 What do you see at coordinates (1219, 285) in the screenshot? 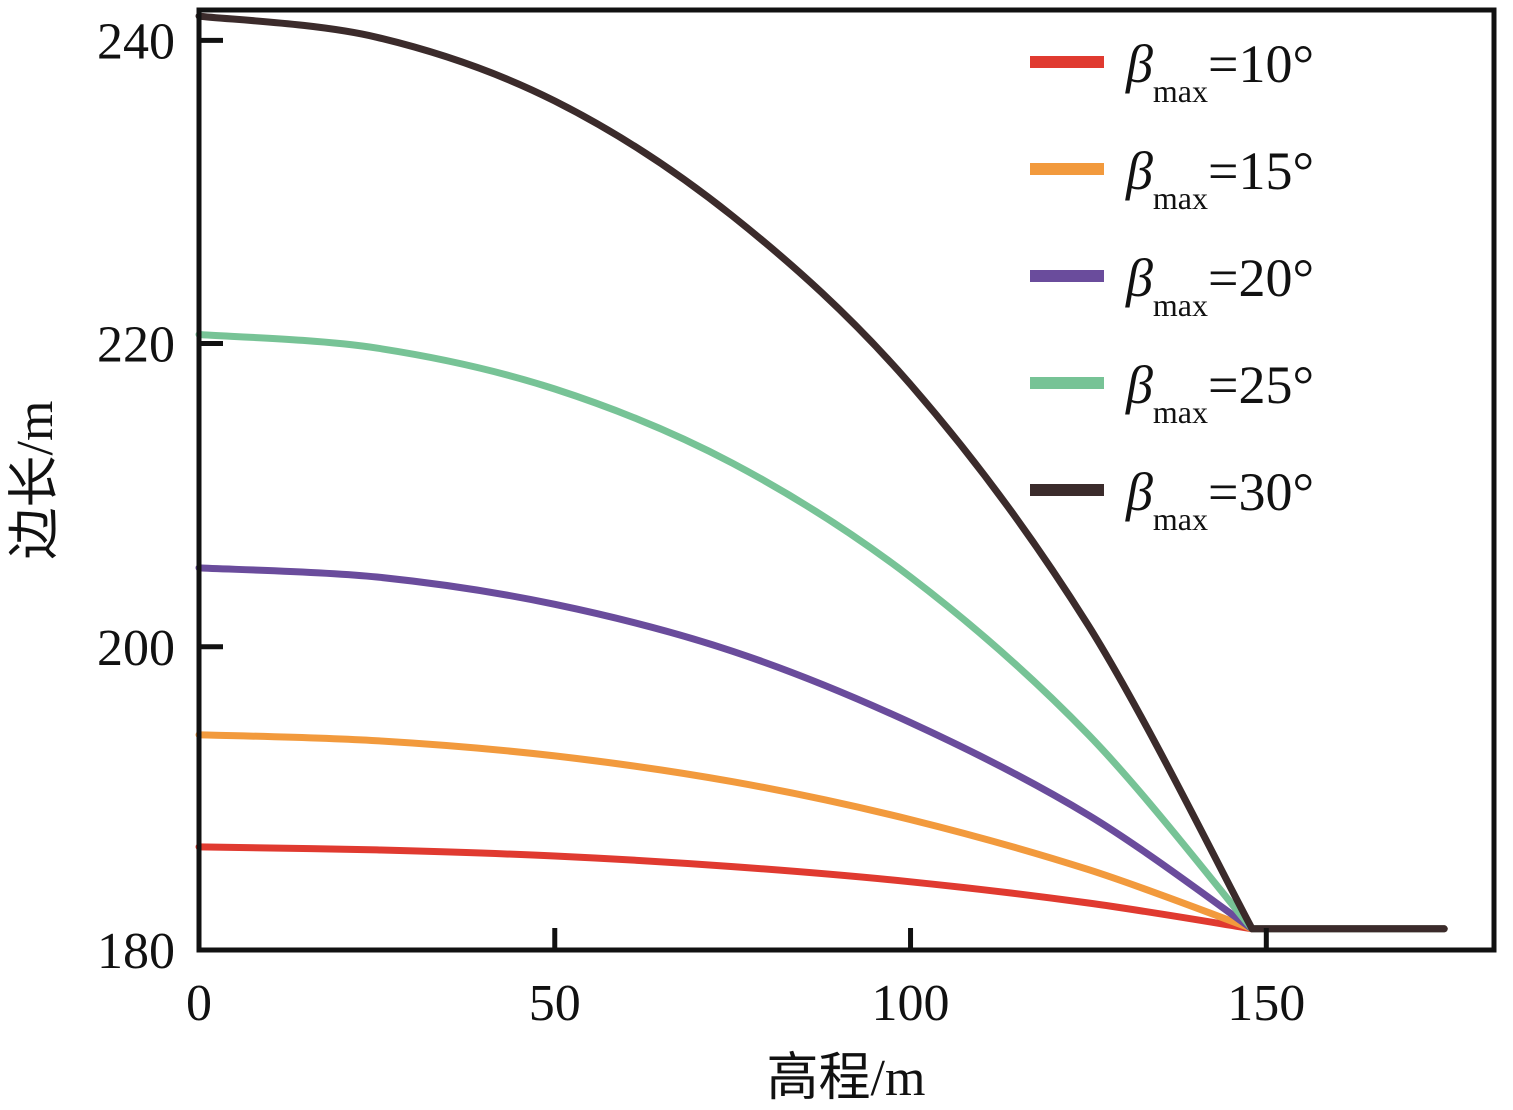
I see `legend-label: βmax=20°` at bounding box center [1219, 285].